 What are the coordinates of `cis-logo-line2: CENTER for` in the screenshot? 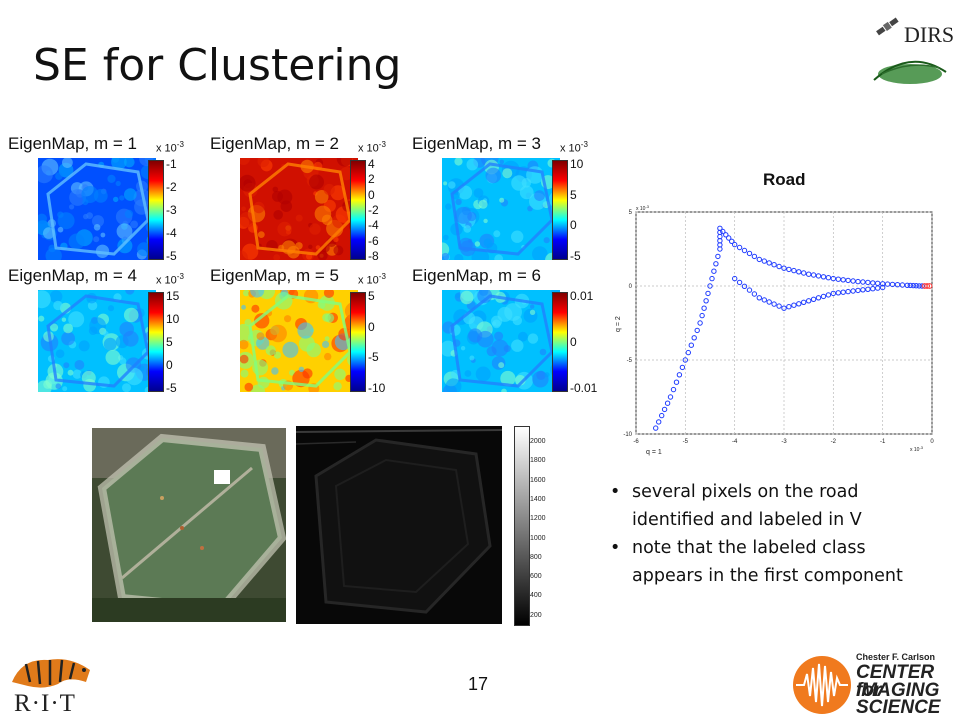 It's located at (895, 681).